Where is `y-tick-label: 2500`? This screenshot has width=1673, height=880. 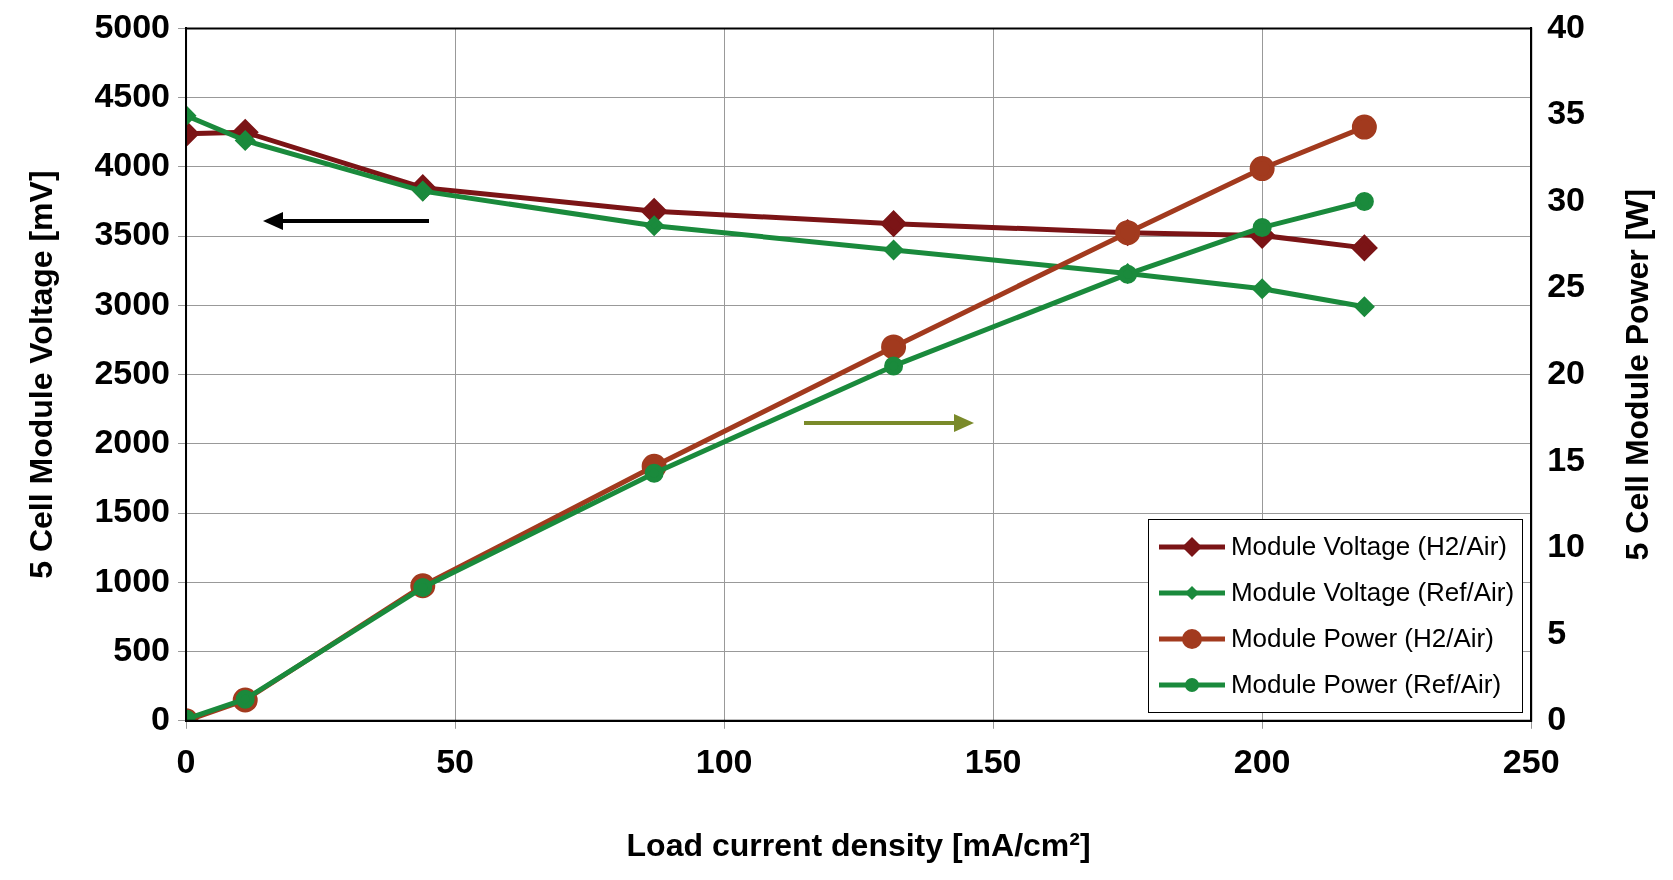
y-tick-label: 2500 is located at coordinates (132, 371).